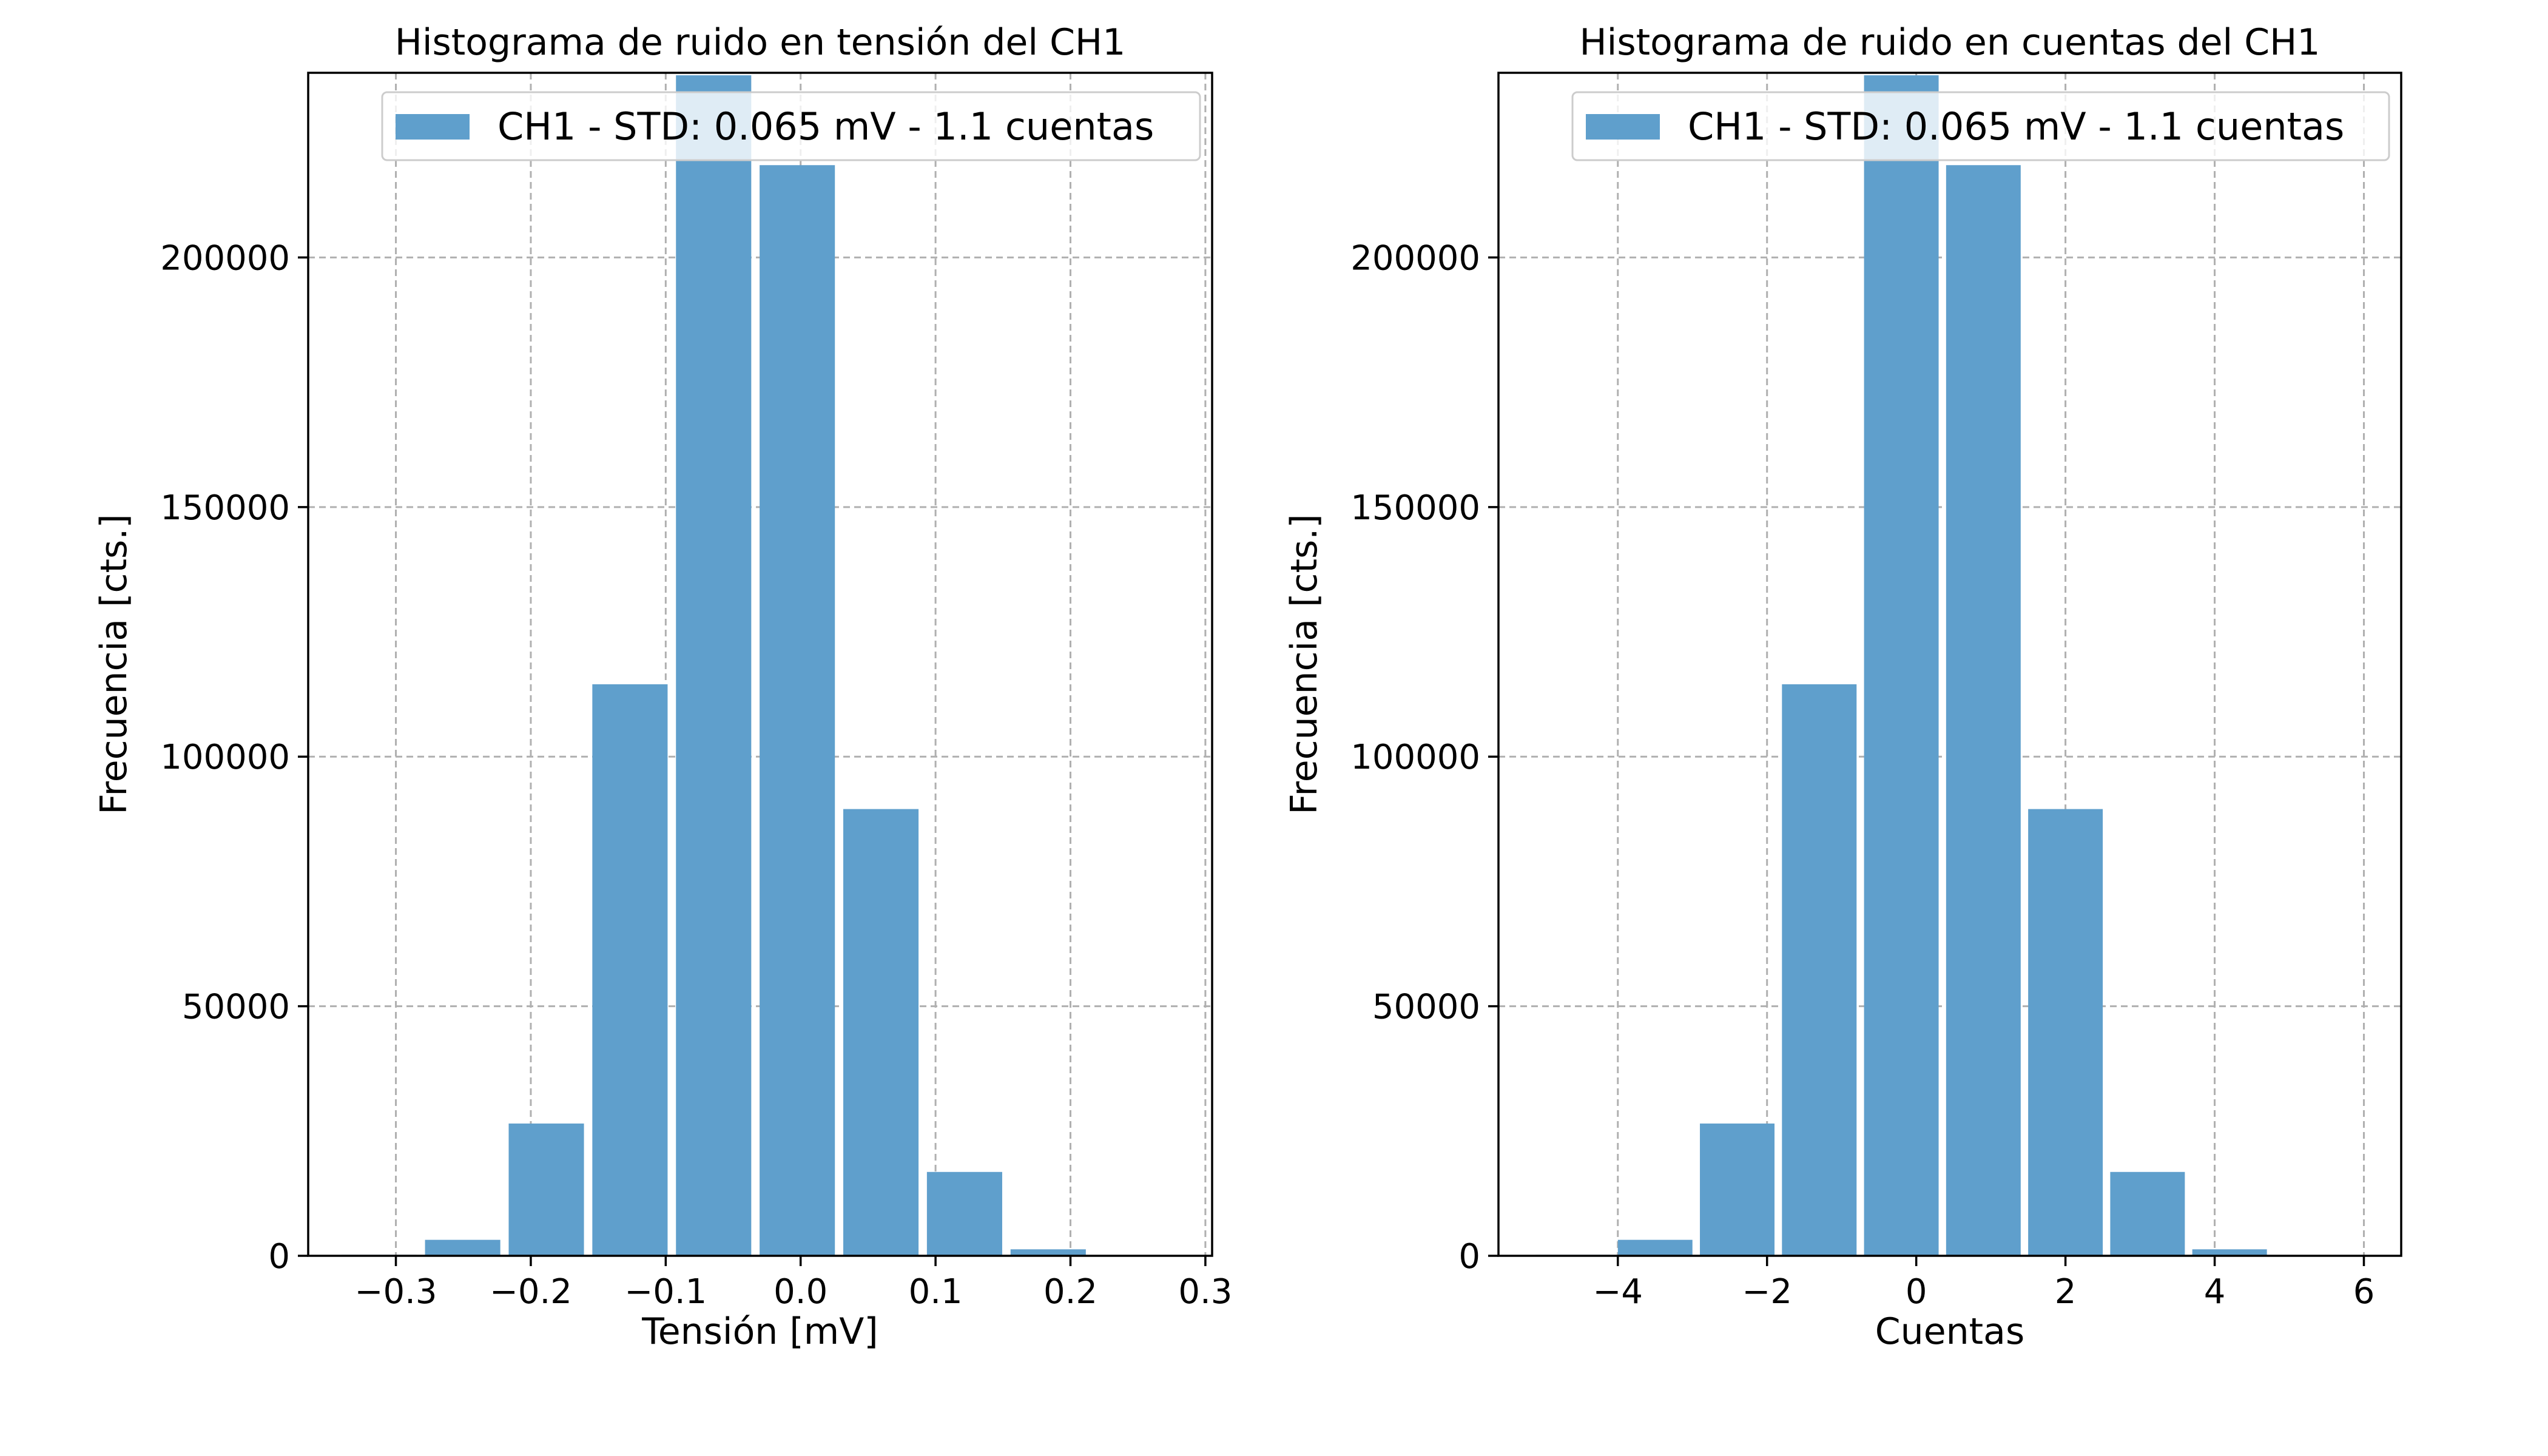 This screenshot has height=1456, width=2548. Describe the element at coordinates (531, 1292) in the screenshot. I see `x-tick-label: −0.2` at that location.